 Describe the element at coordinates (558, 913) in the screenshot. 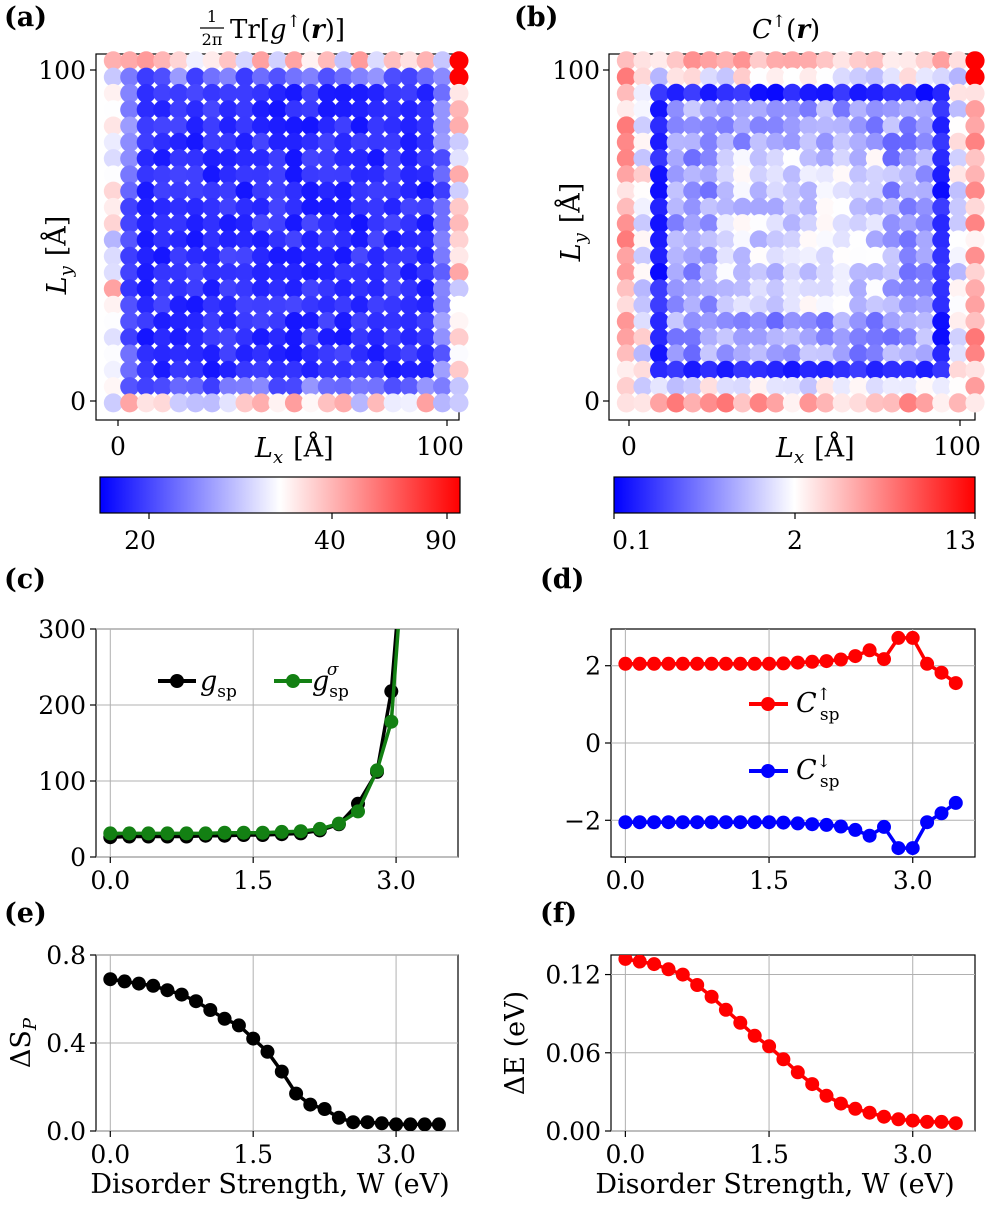

I see `panel-label-f: (f)` at that location.